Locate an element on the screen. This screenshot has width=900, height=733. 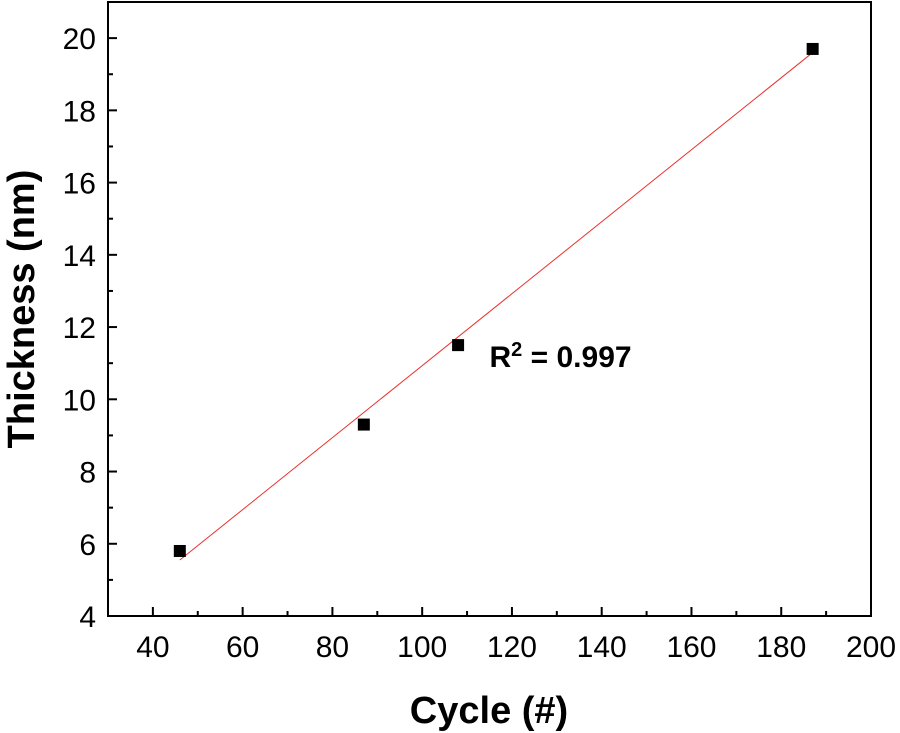
y-tick-label: 6 is located at coordinates (87, 545).